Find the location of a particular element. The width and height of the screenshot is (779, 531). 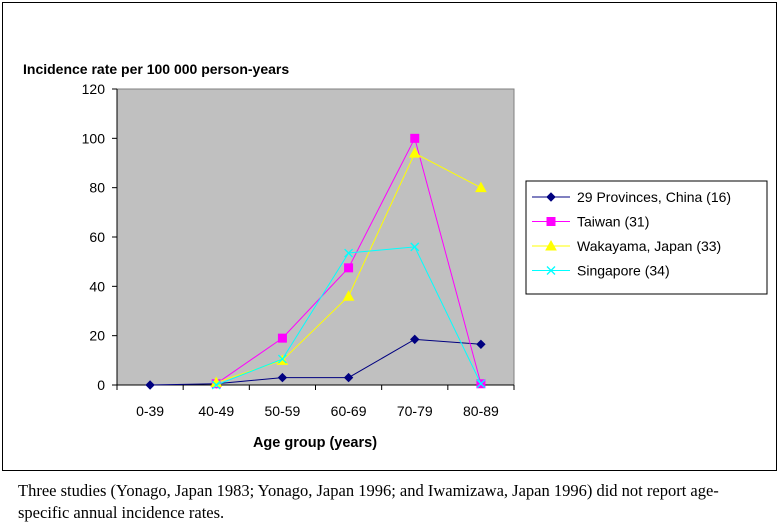

y-tick-label: 40 is located at coordinates (97, 286).